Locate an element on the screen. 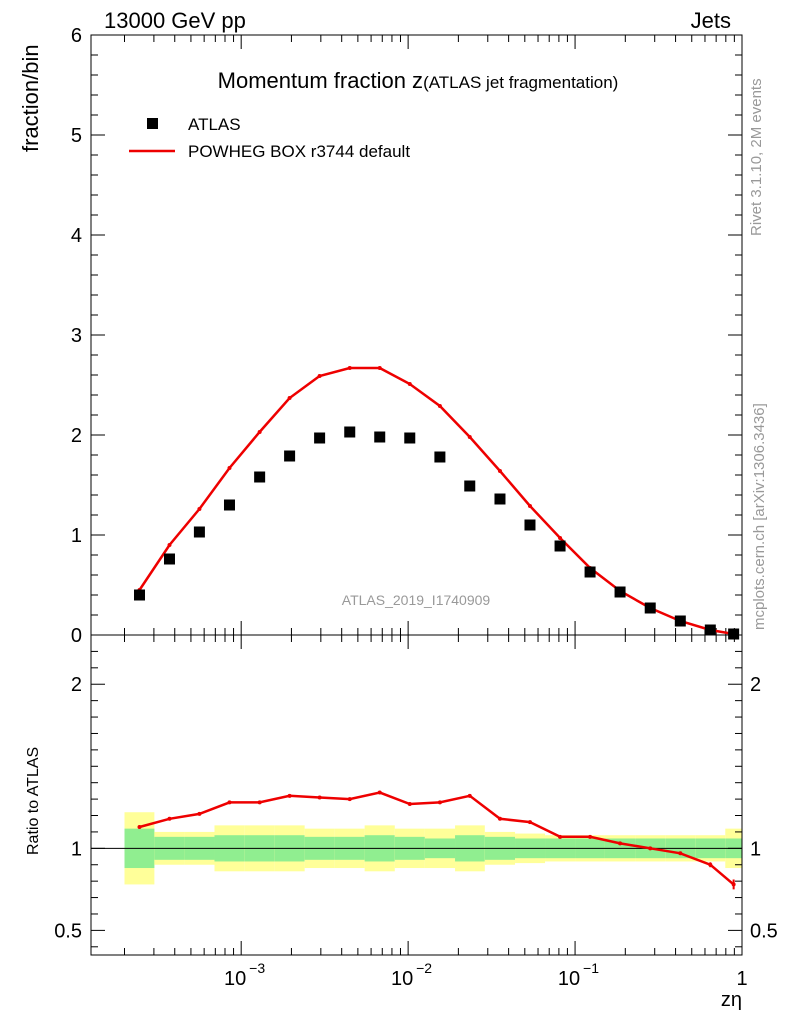  x-tick-label-exponent: −3 is located at coordinates (257, 968).